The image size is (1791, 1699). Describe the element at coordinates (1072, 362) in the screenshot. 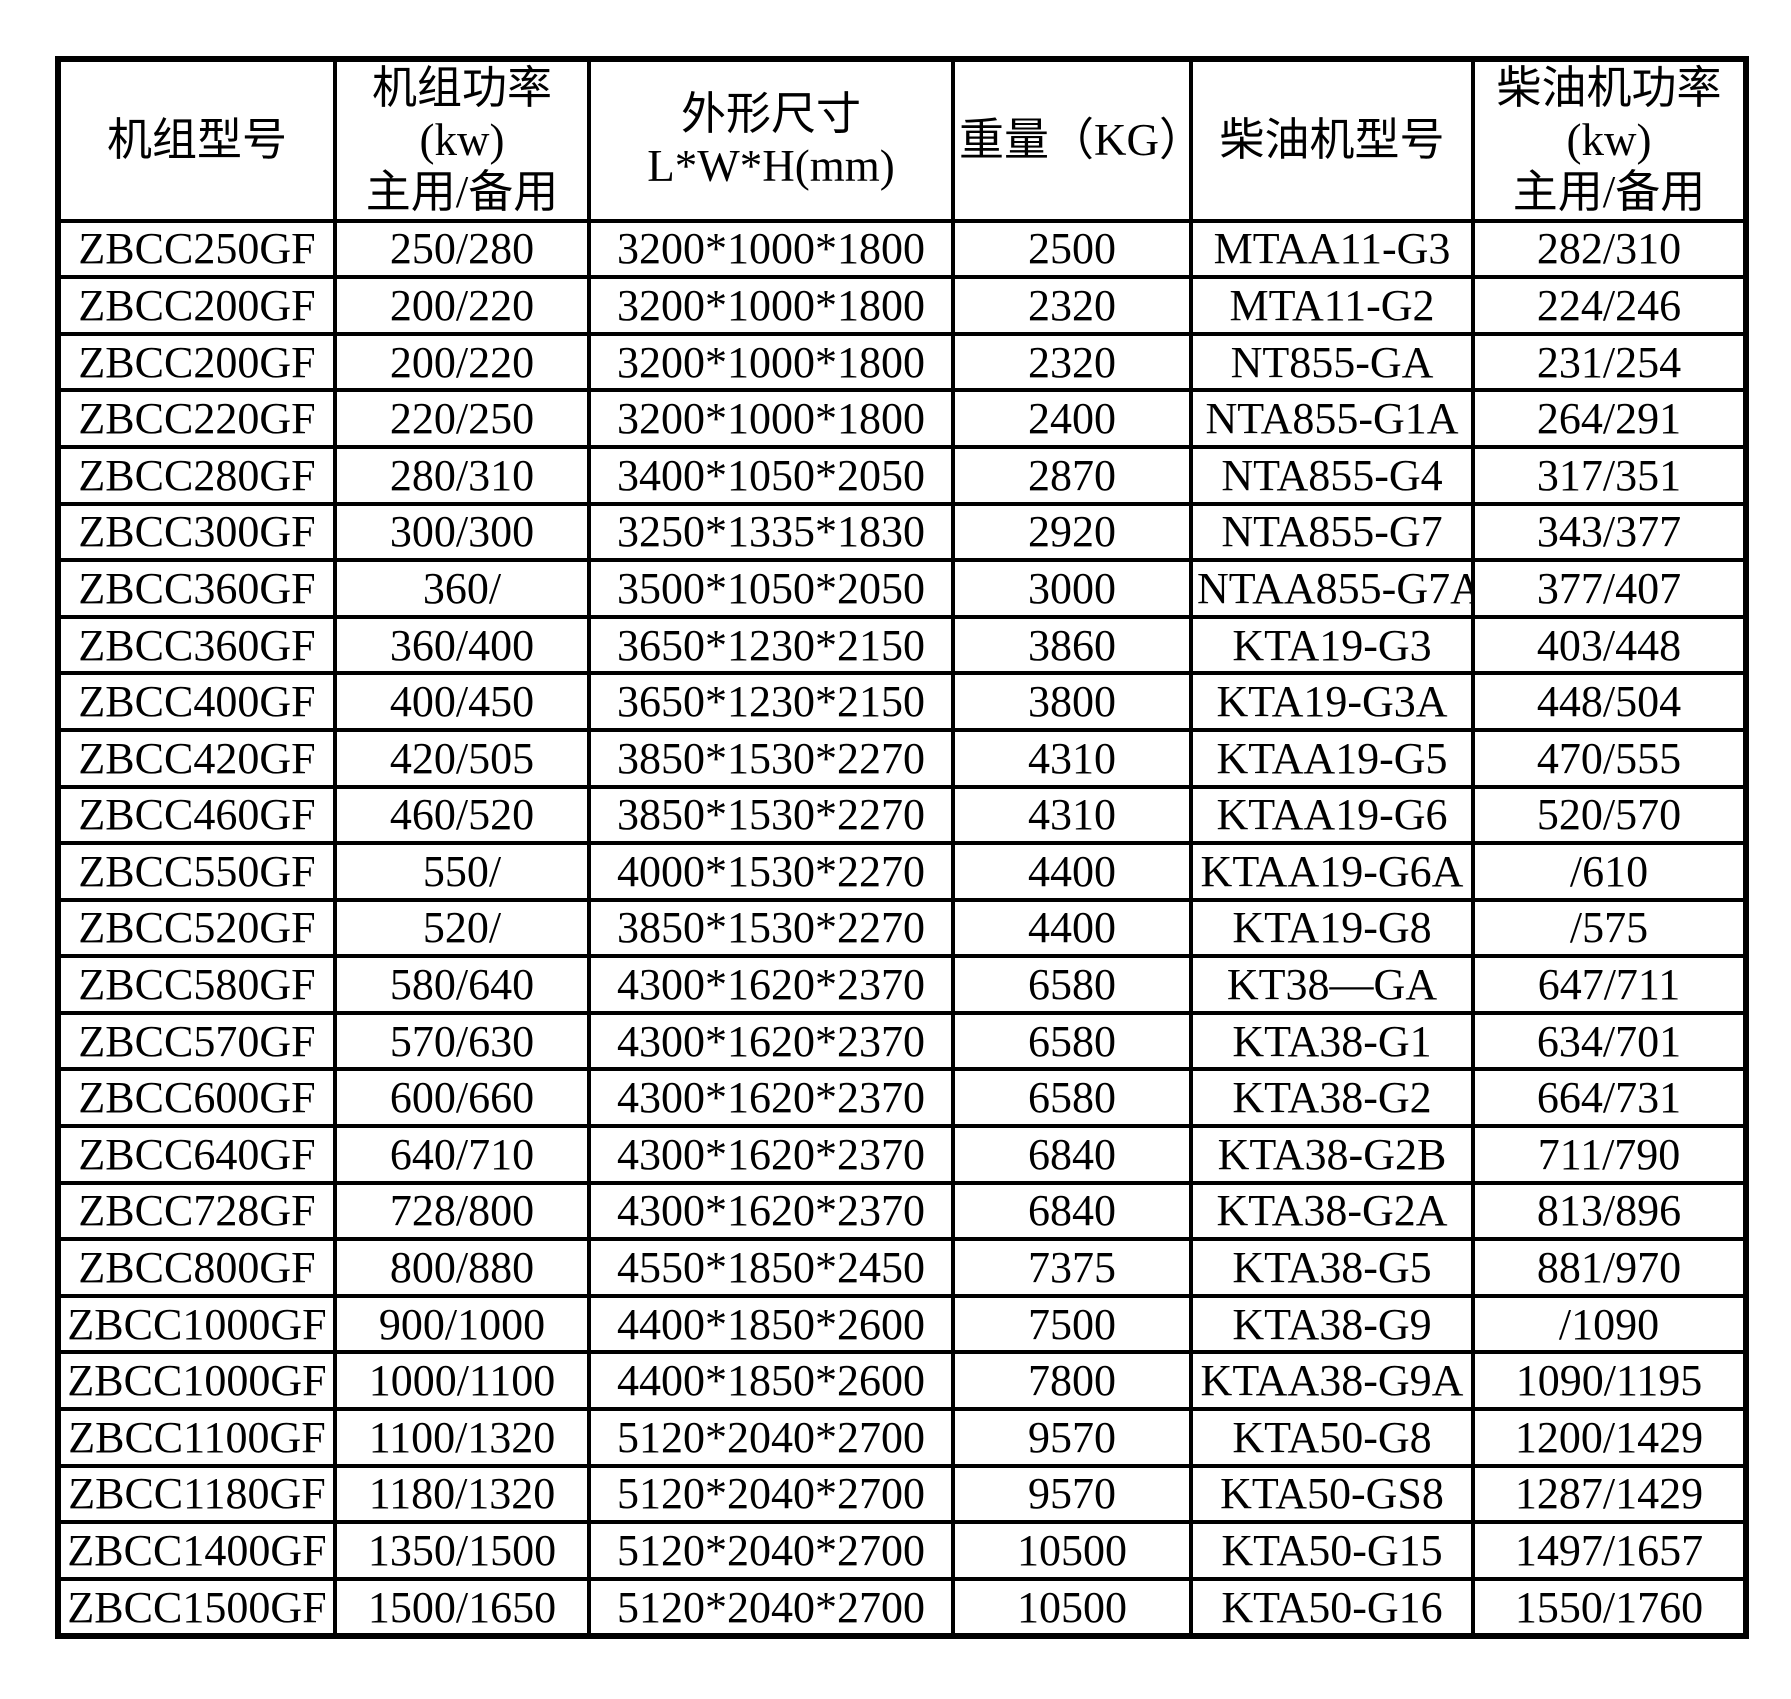

I see `cell-weight: 2320` at that location.